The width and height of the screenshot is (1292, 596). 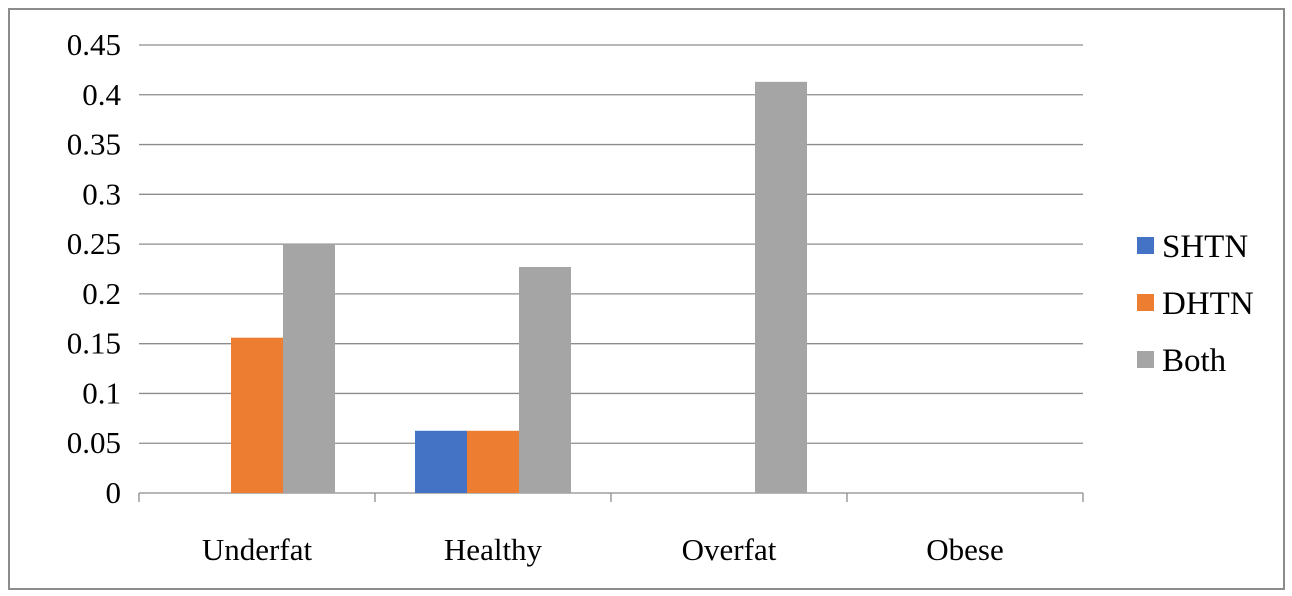 I want to click on x-tick-label: Overfat, so click(x=729, y=549).